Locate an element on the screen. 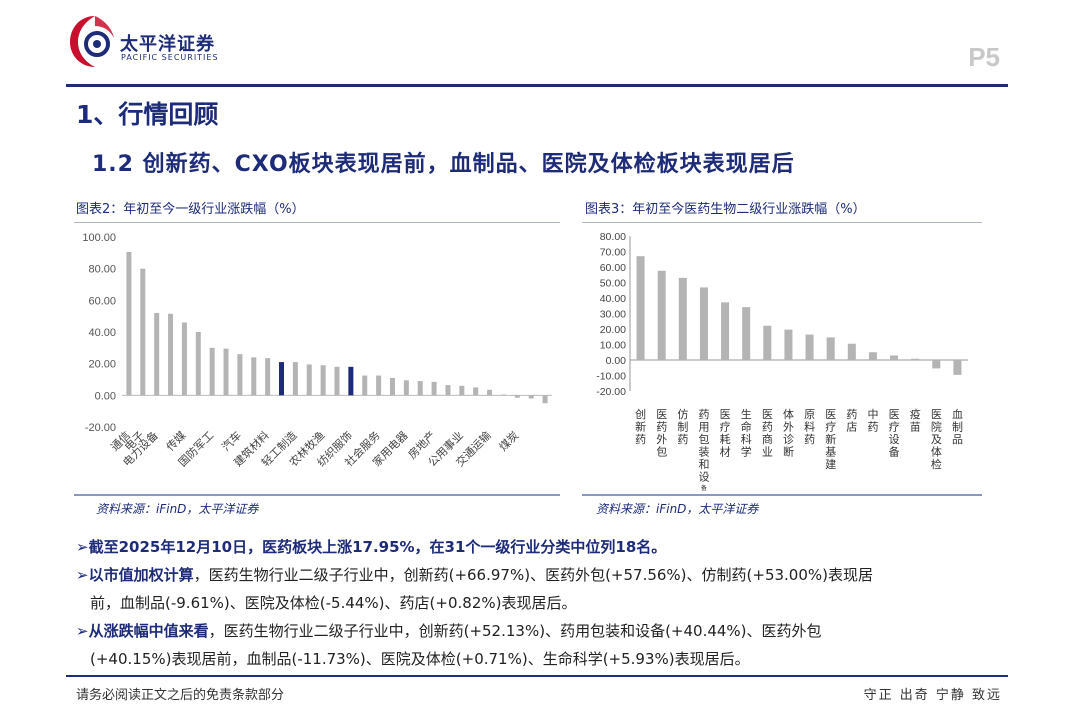  y-tick-label: 20.00 is located at coordinates (102, 365).